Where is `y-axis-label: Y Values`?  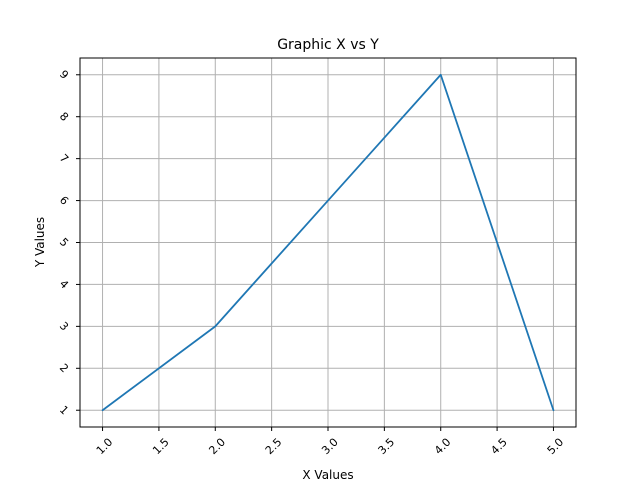
y-axis-label: Y Values is located at coordinates (40, 242).